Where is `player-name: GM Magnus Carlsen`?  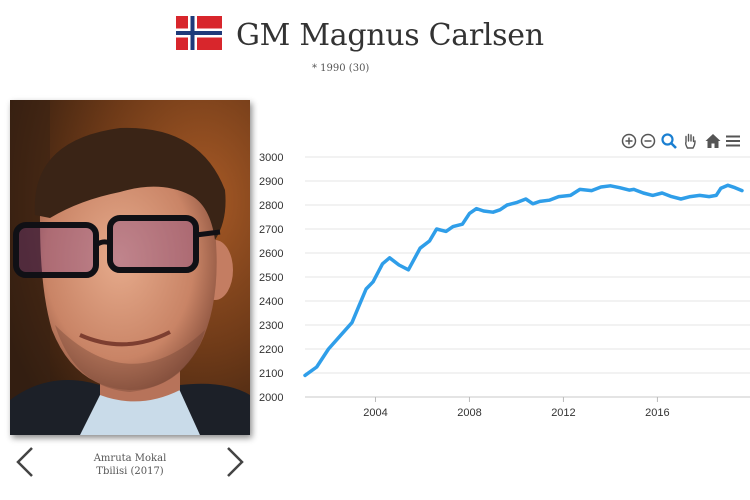
player-name: GM Magnus Carlsen is located at coordinates (390, 35).